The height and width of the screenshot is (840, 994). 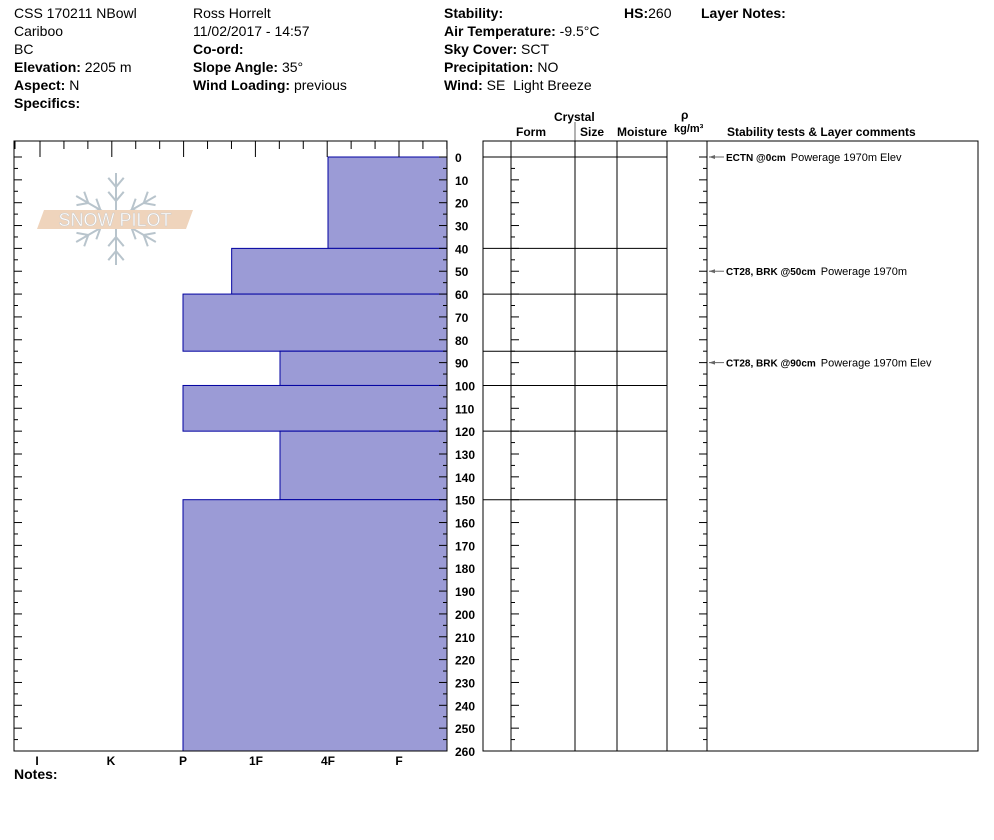 What do you see at coordinates (47, 67) in the screenshot?
I see `elevation-label: Elevation:` at bounding box center [47, 67].